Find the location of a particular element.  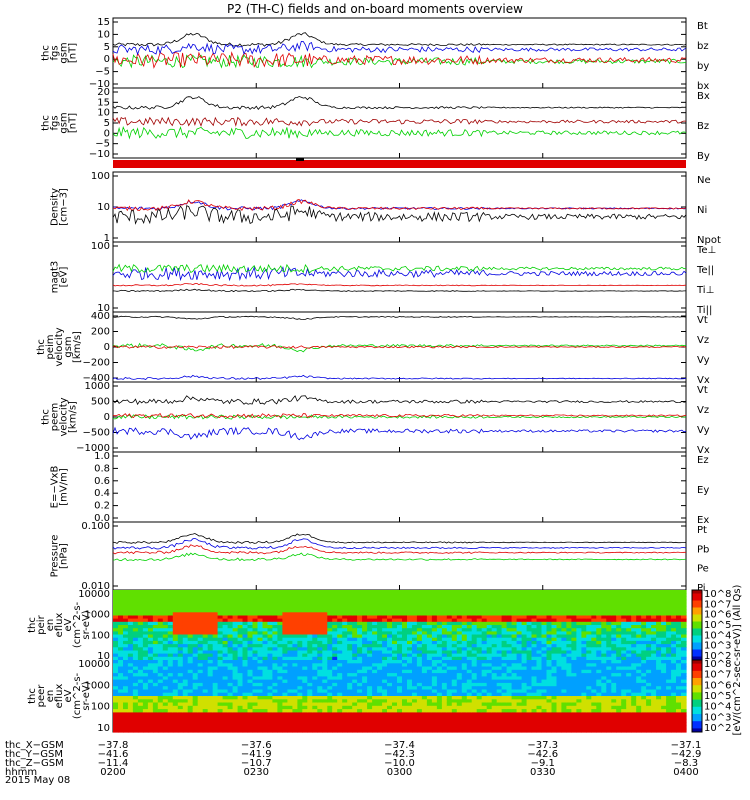

panel-frame-density is located at coordinates (399, 207).